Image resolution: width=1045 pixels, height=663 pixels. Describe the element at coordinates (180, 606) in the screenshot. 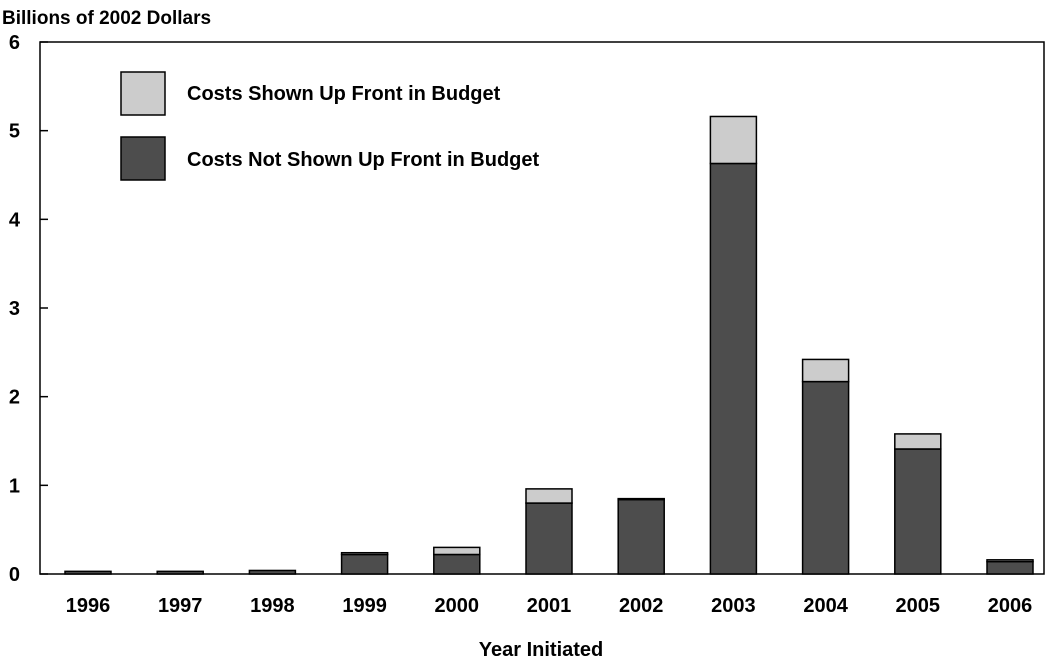

I see `x-tick-label: 1997` at that location.